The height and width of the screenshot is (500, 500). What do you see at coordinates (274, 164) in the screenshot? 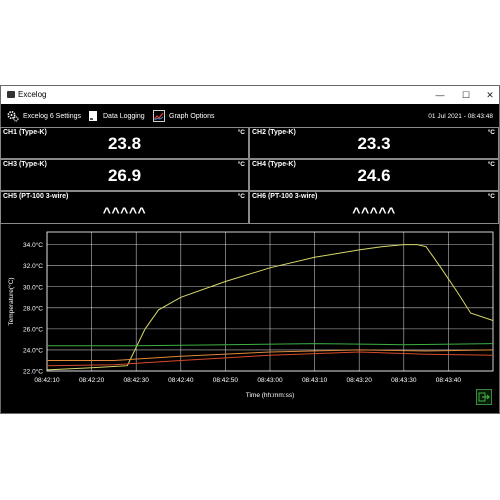
I see `channel-label: CH4 (Type-K)` at bounding box center [274, 164].